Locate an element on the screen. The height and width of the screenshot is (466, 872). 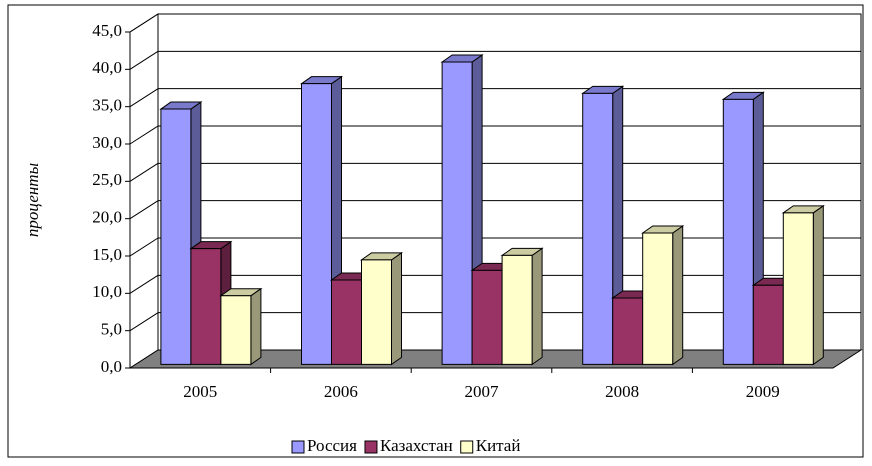
y-tick-label: 30,0 is located at coordinates (107, 142).